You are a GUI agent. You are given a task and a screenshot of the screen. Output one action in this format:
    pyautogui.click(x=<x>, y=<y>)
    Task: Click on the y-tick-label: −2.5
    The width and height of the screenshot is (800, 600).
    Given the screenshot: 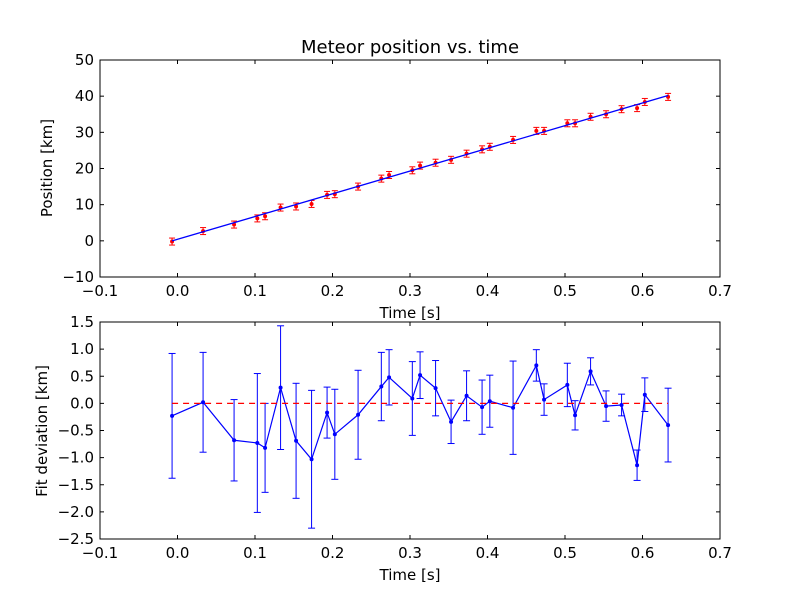 What is the action you would take?
    pyautogui.click(x=76, y=539)
    